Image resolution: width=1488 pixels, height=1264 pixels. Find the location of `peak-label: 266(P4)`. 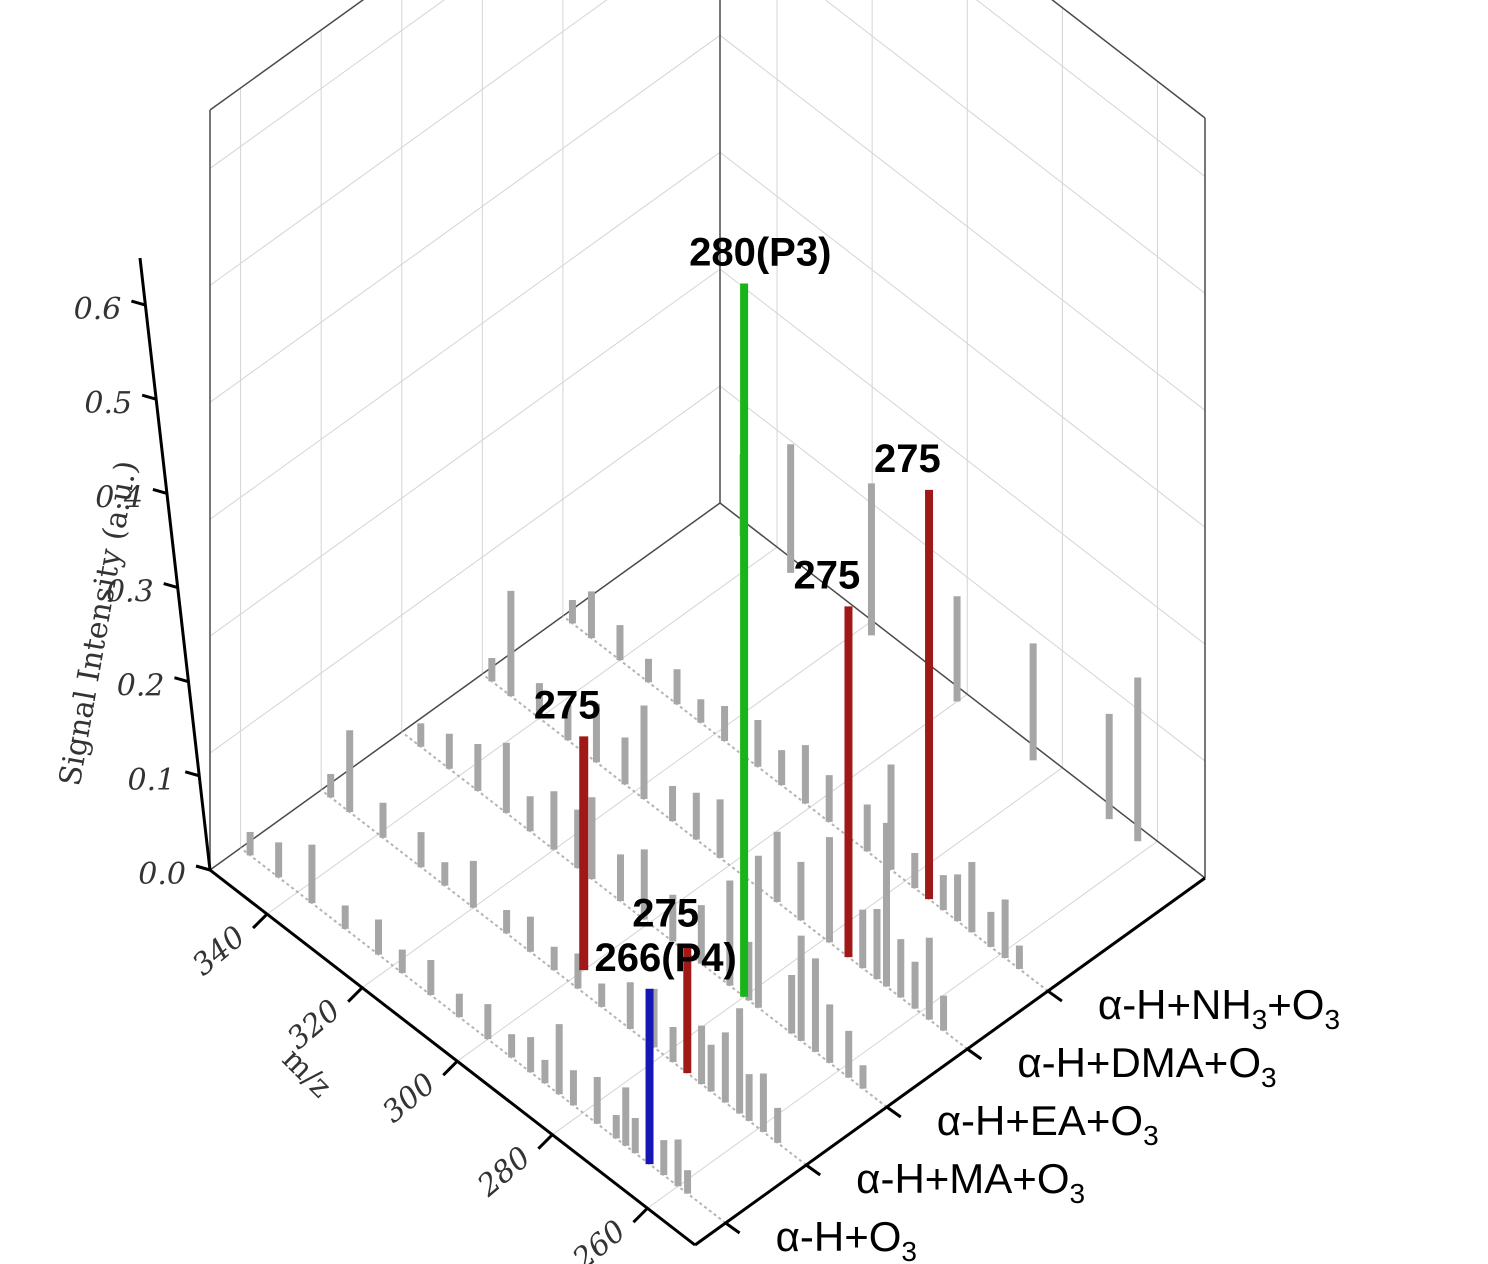

peak-label: 266(P4) is located at coordinates (666, 958).